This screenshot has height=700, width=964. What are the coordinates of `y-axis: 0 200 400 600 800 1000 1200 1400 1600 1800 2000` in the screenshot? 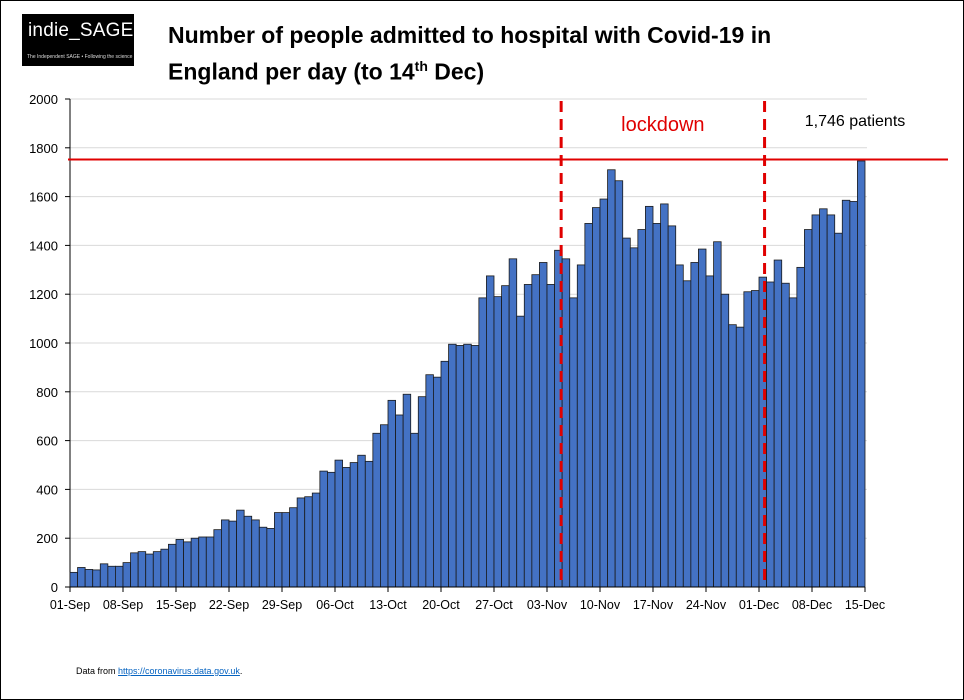 It's located at (50, 343).